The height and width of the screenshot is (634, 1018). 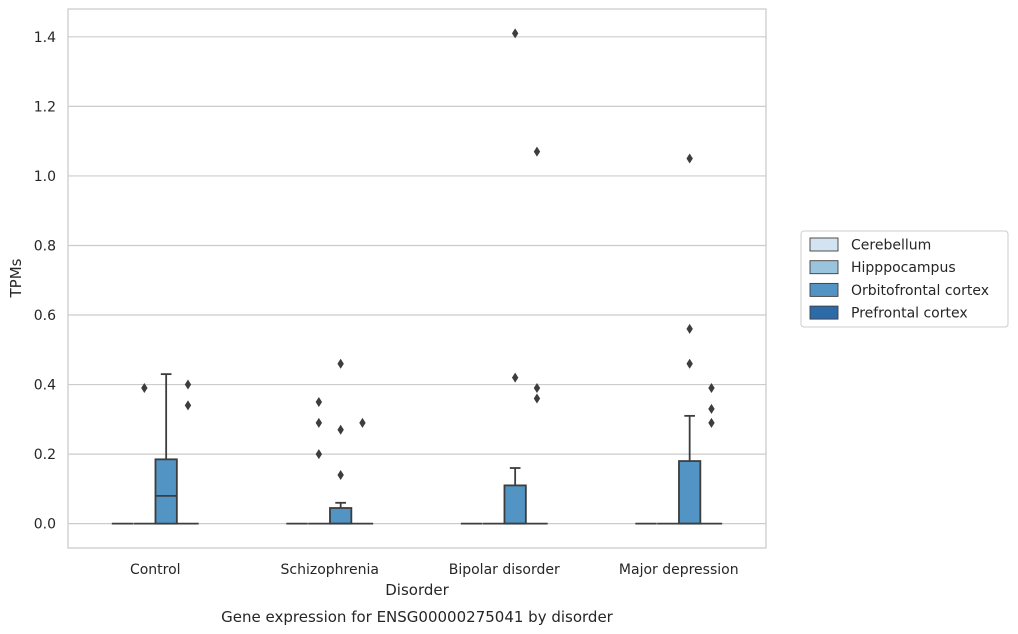 I want to click on x-axis-title: Disorder, so click(x=417, y=590).